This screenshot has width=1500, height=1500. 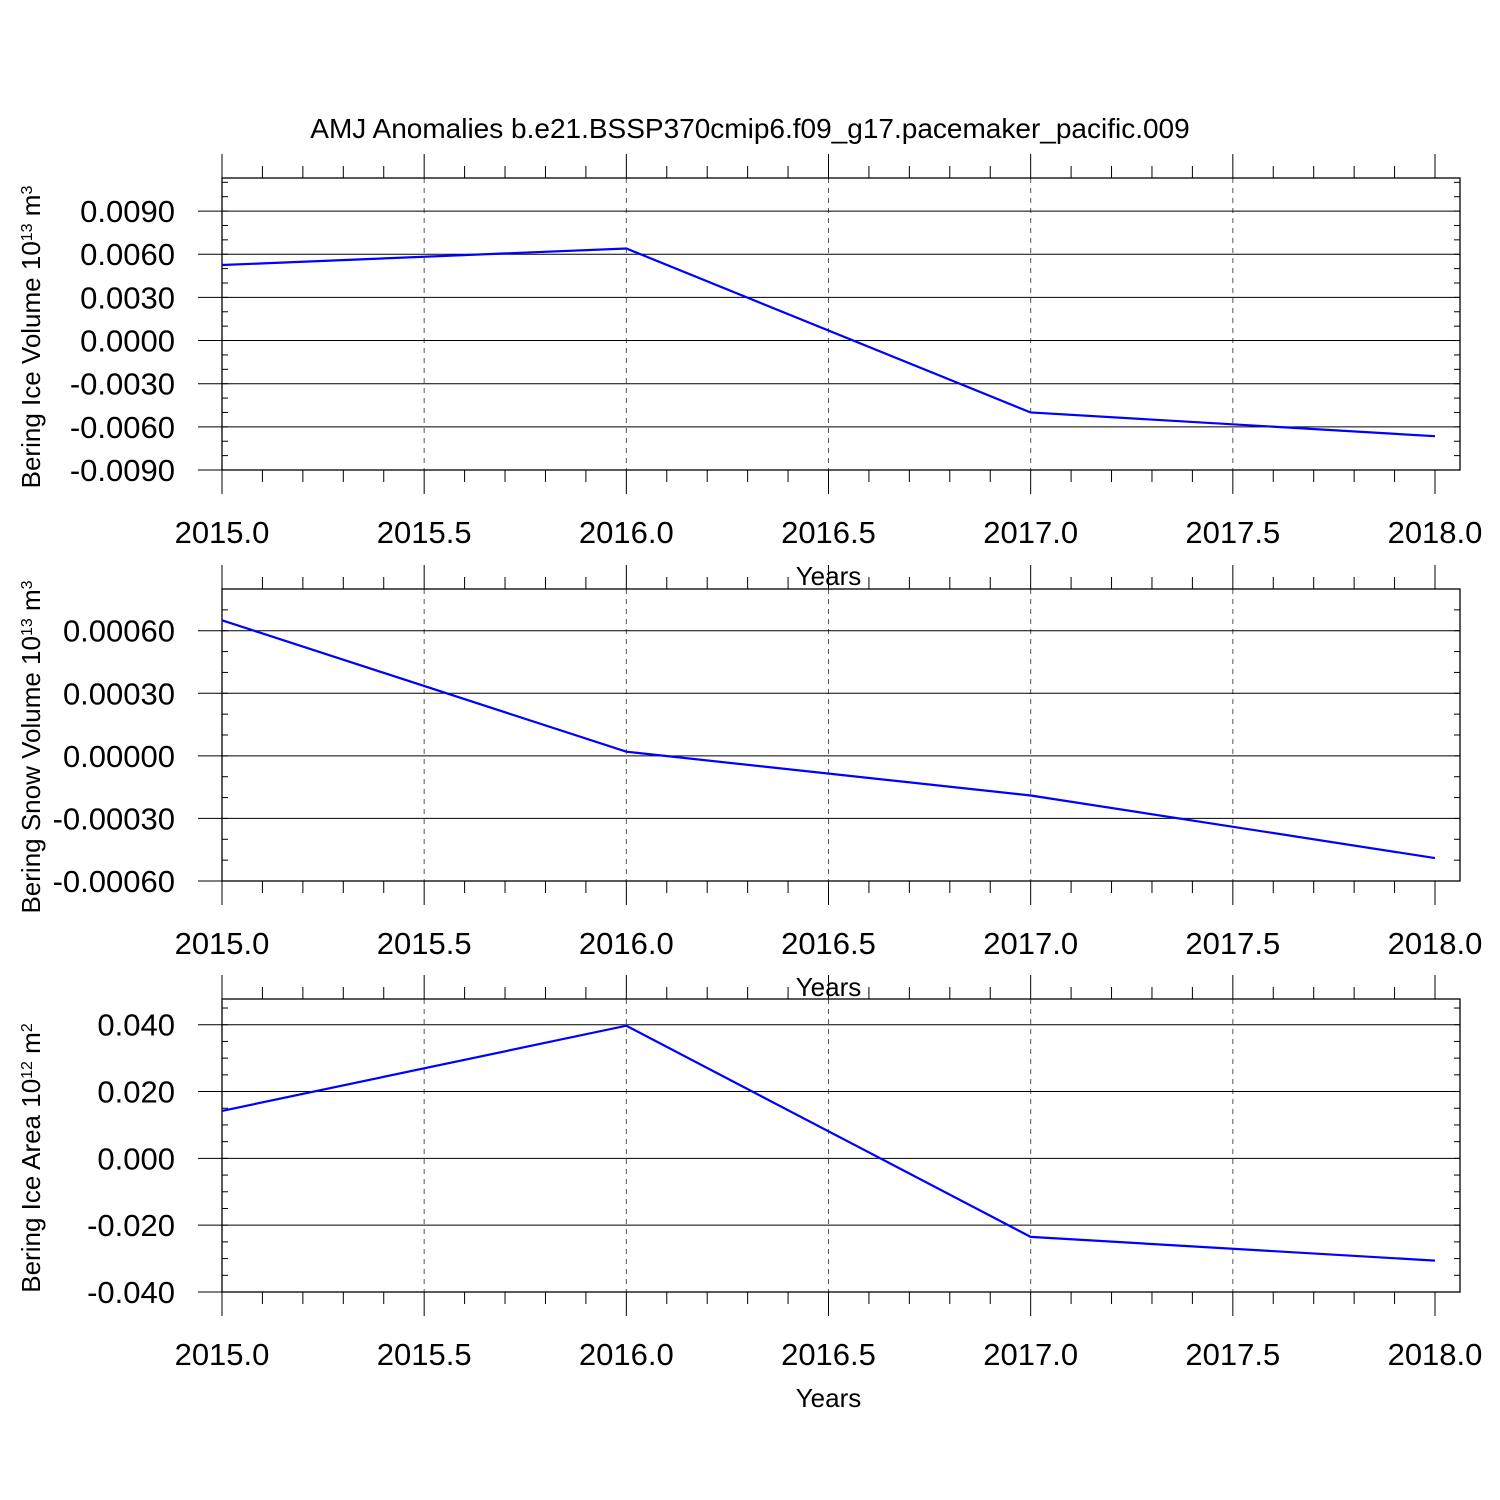 I want to click on y-axis-title: Bering Snow Volume 1013 m3, so click(x=31, y=746).